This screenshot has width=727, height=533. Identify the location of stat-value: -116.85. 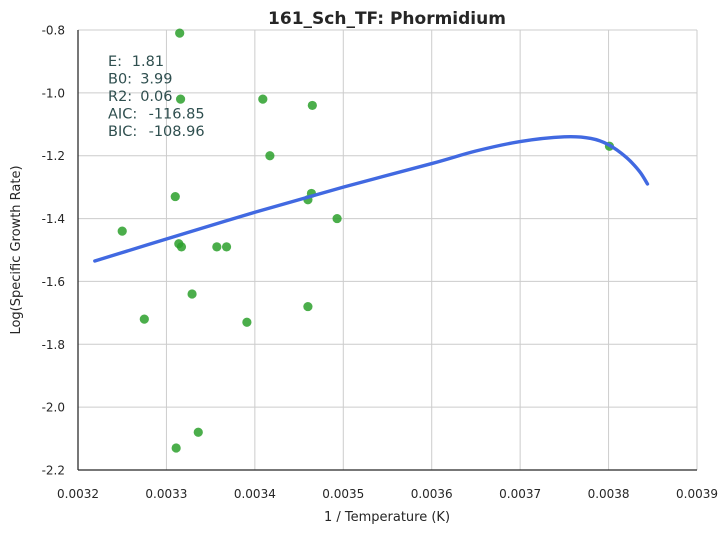
(177, 115).